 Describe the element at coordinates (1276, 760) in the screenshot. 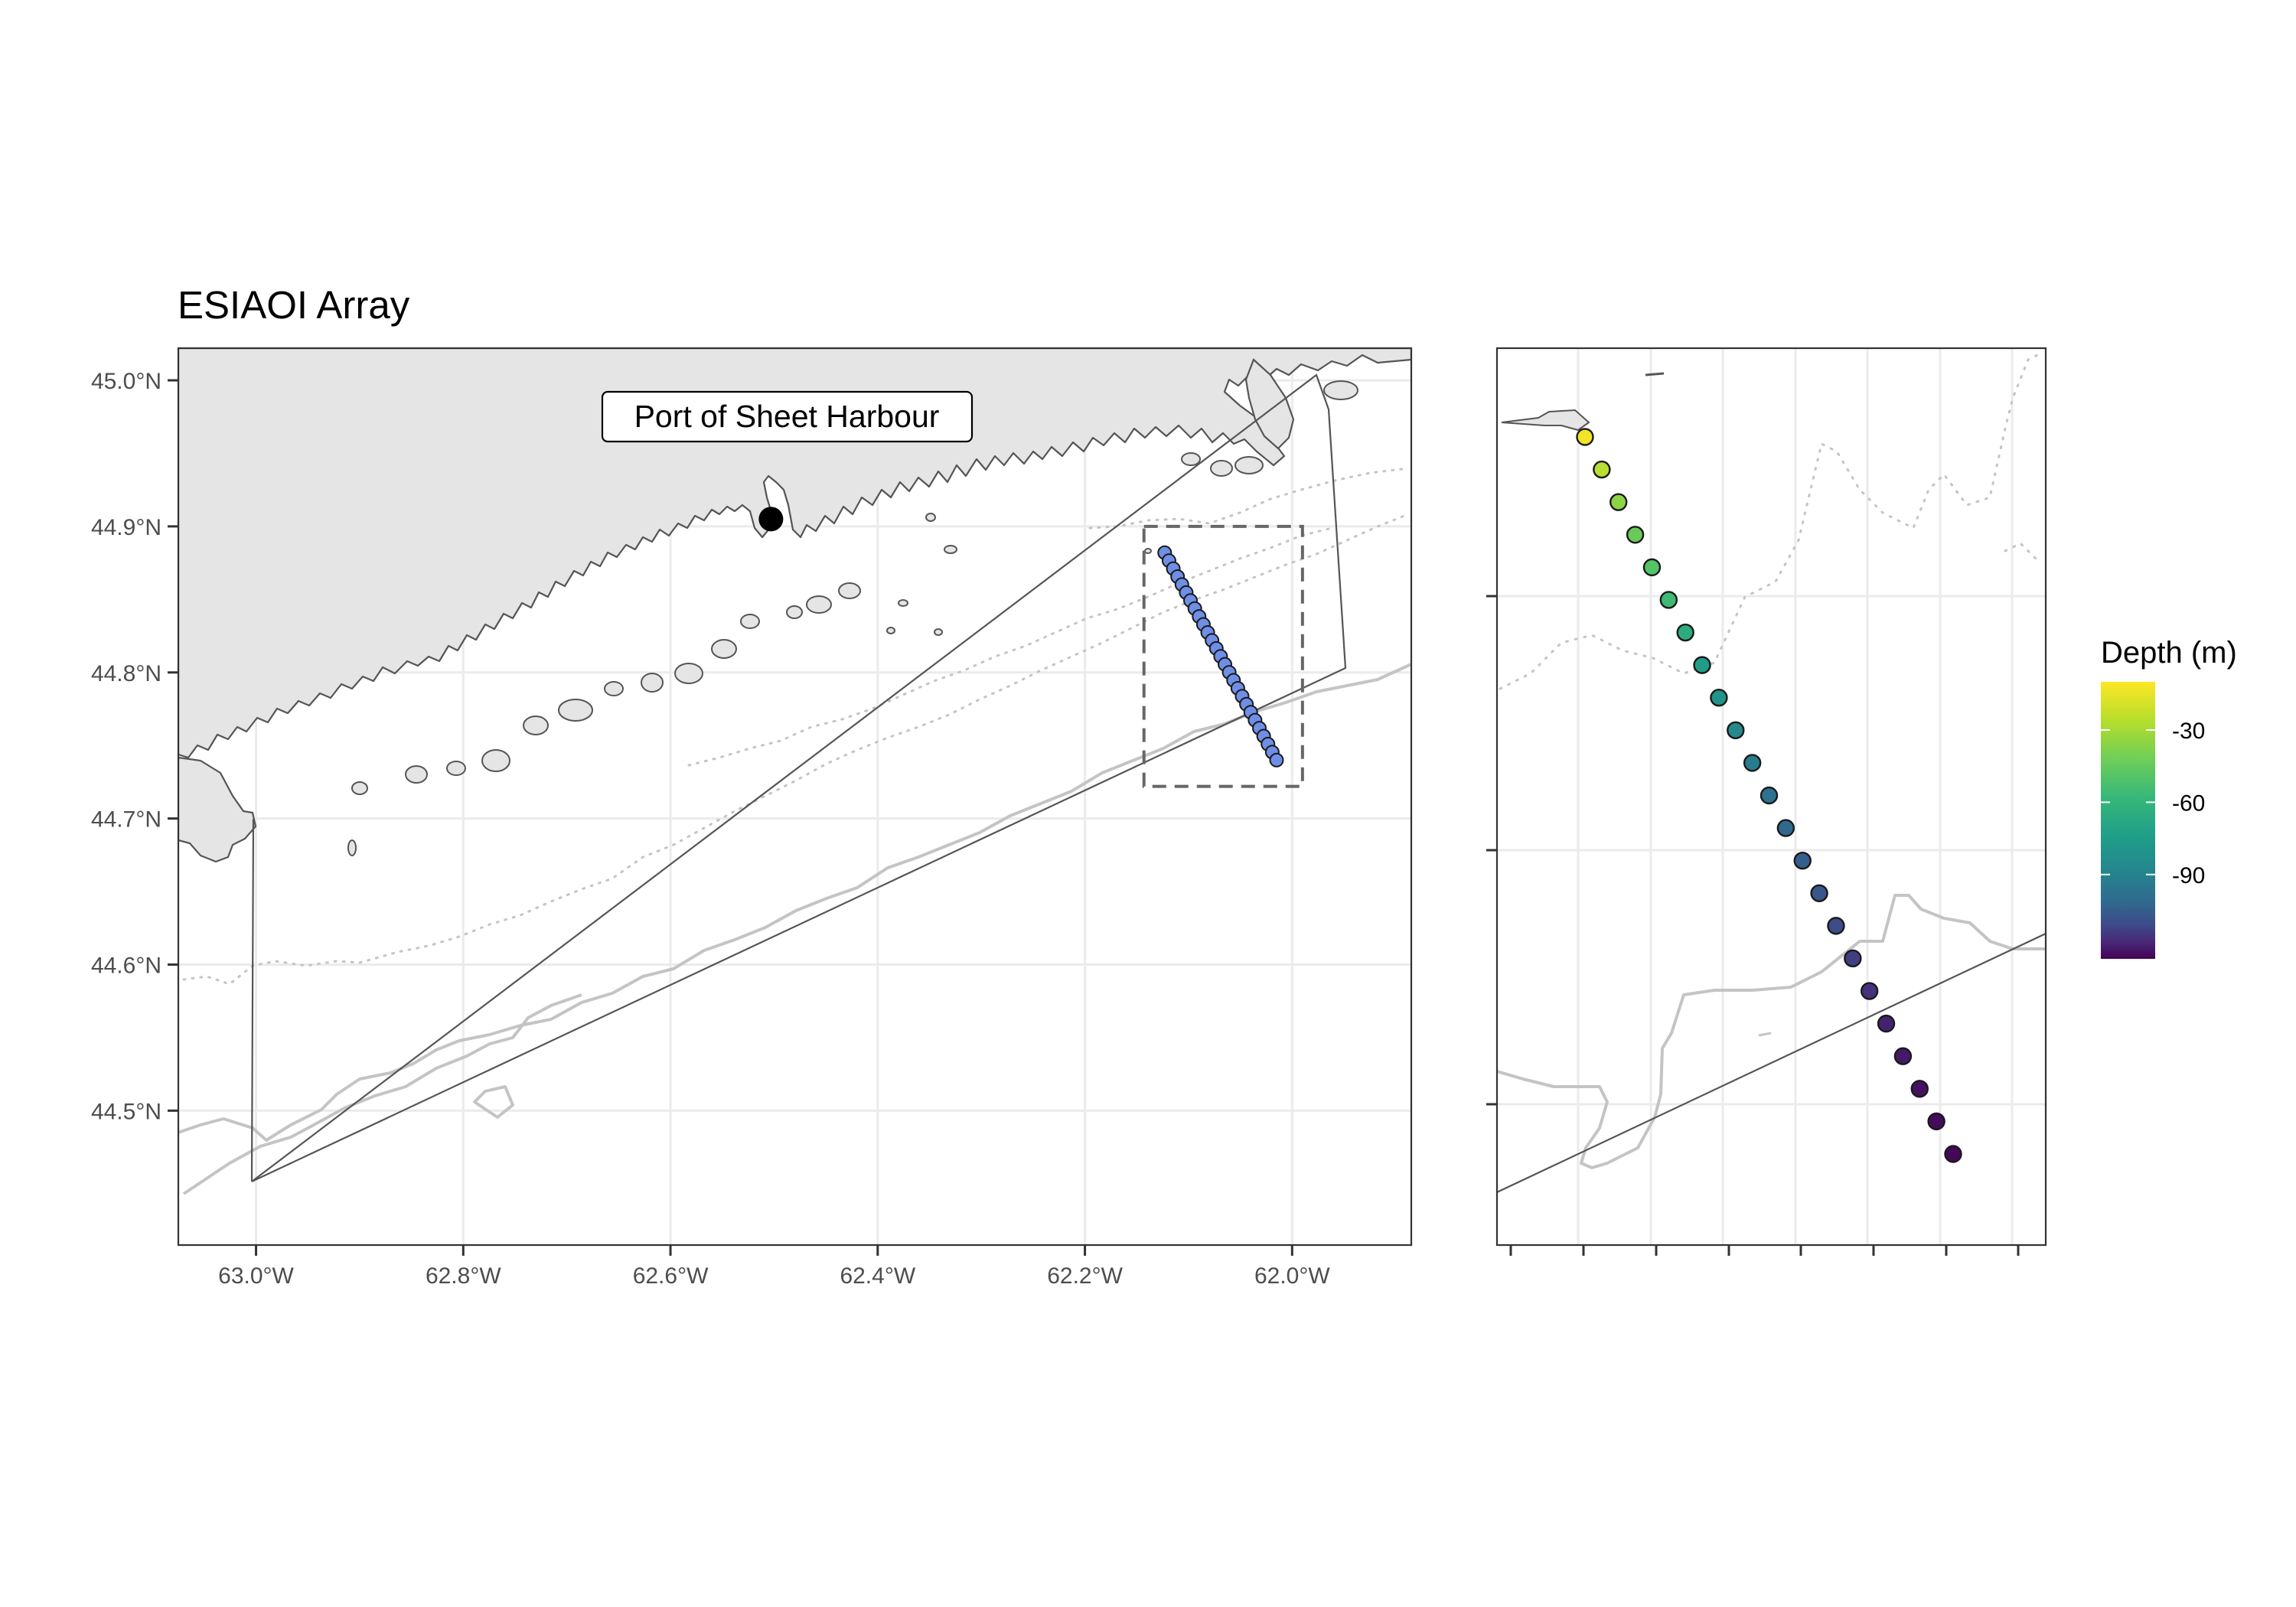

I see `station-marker` at that location.